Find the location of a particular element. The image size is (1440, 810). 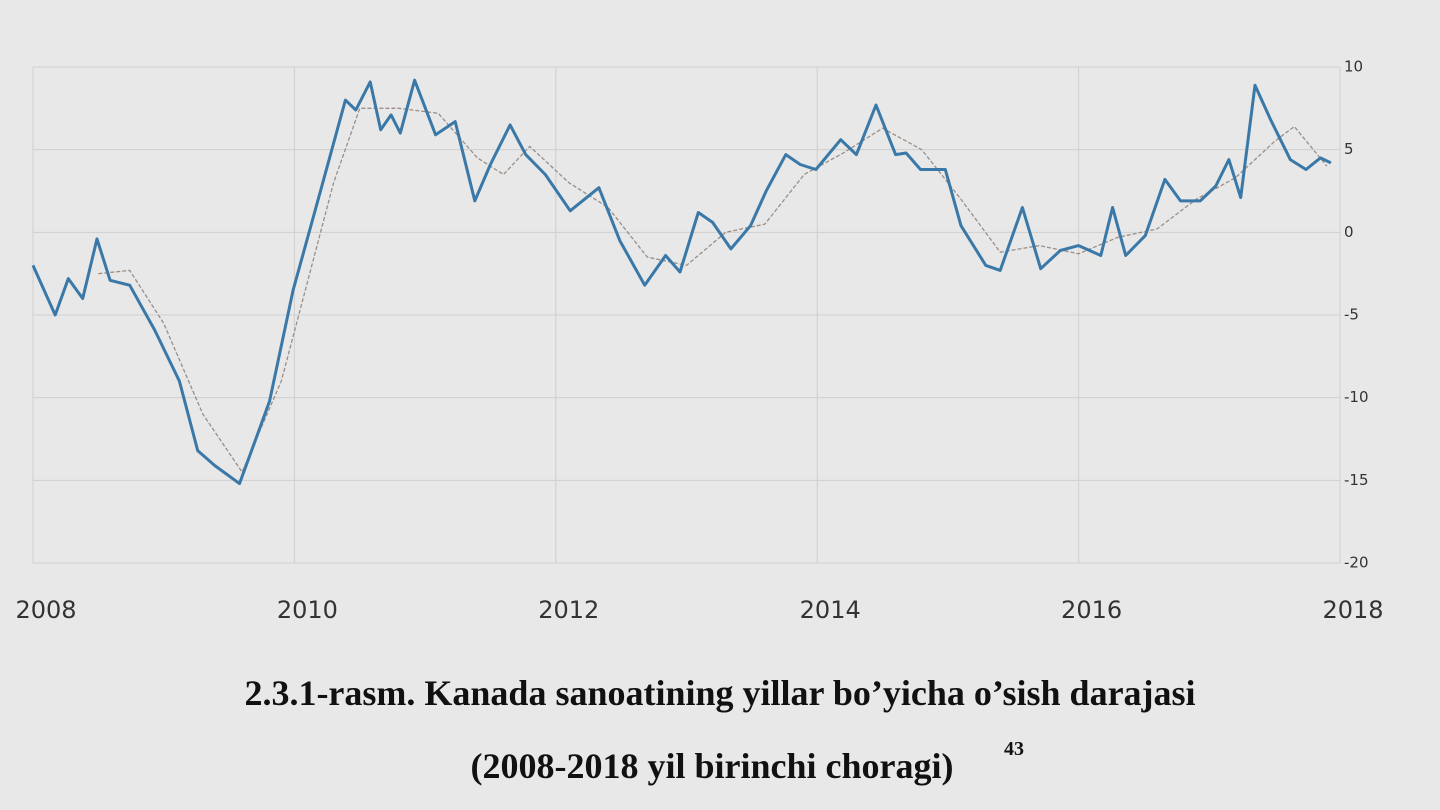

y-tick-label: 10 is located at coordinates (1353, 67).